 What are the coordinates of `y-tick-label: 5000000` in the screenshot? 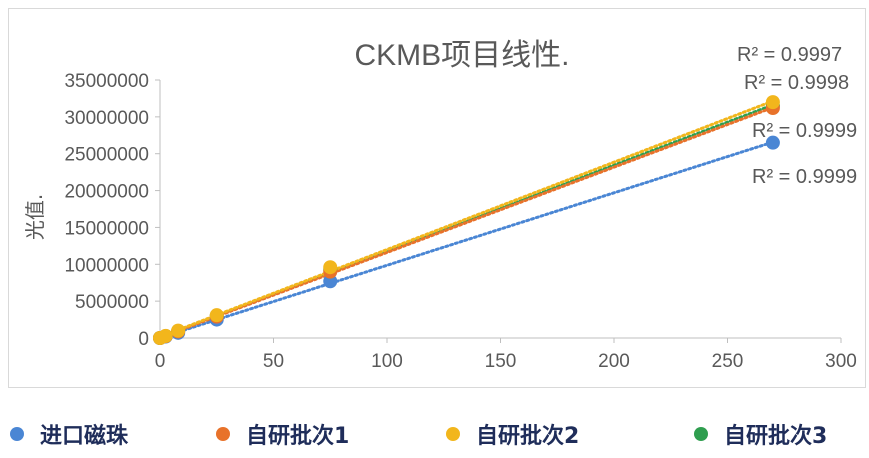 It's located at (112, 302).